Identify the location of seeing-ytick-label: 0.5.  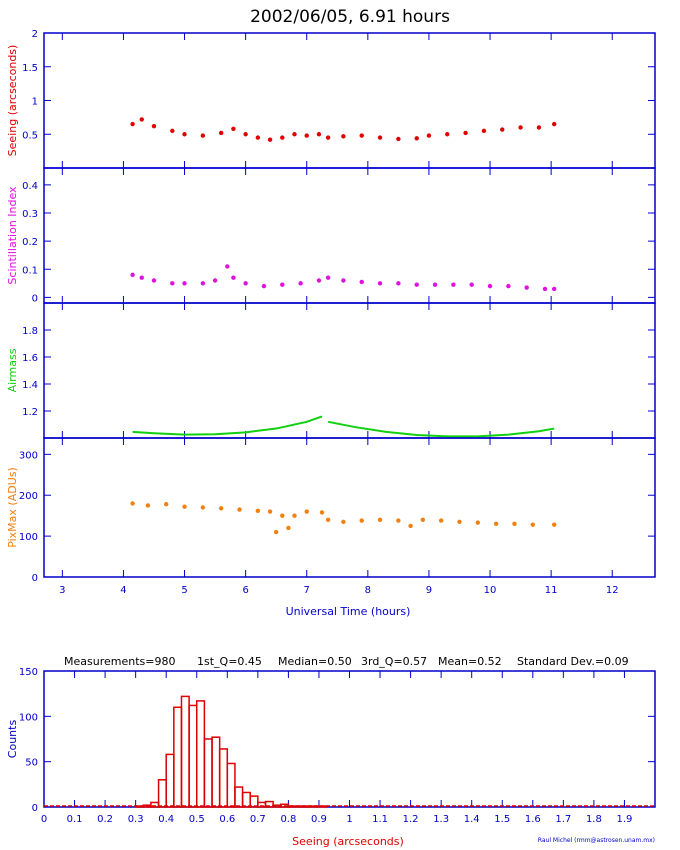
(30, 135).